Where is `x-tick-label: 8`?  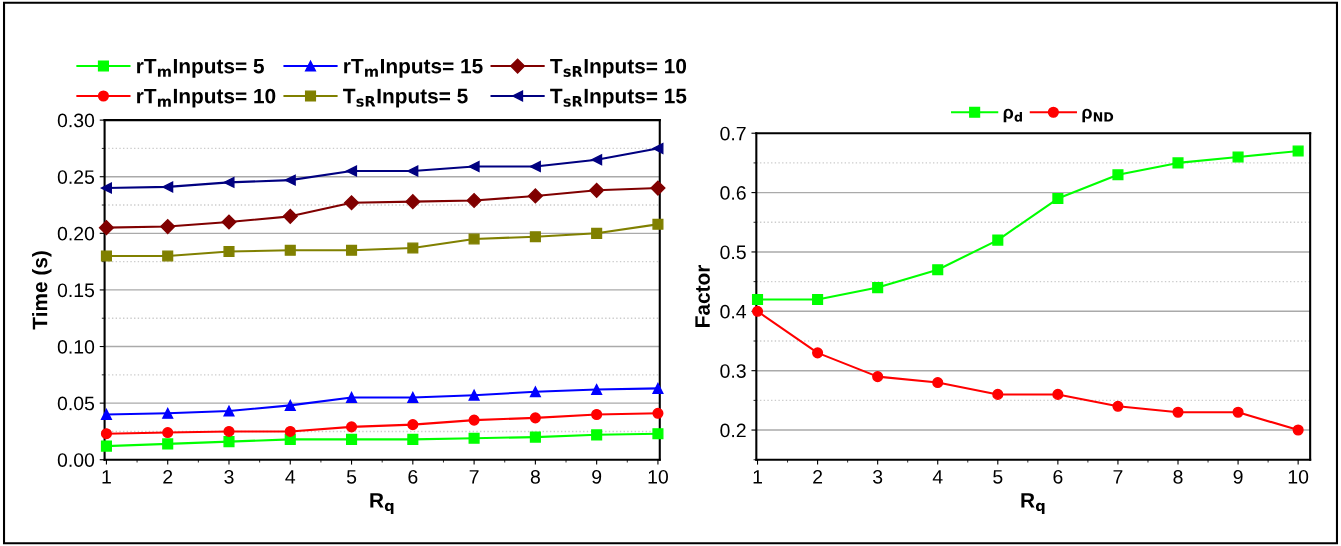
x-tick-label: 8 is located at coordinates (1178, 476).